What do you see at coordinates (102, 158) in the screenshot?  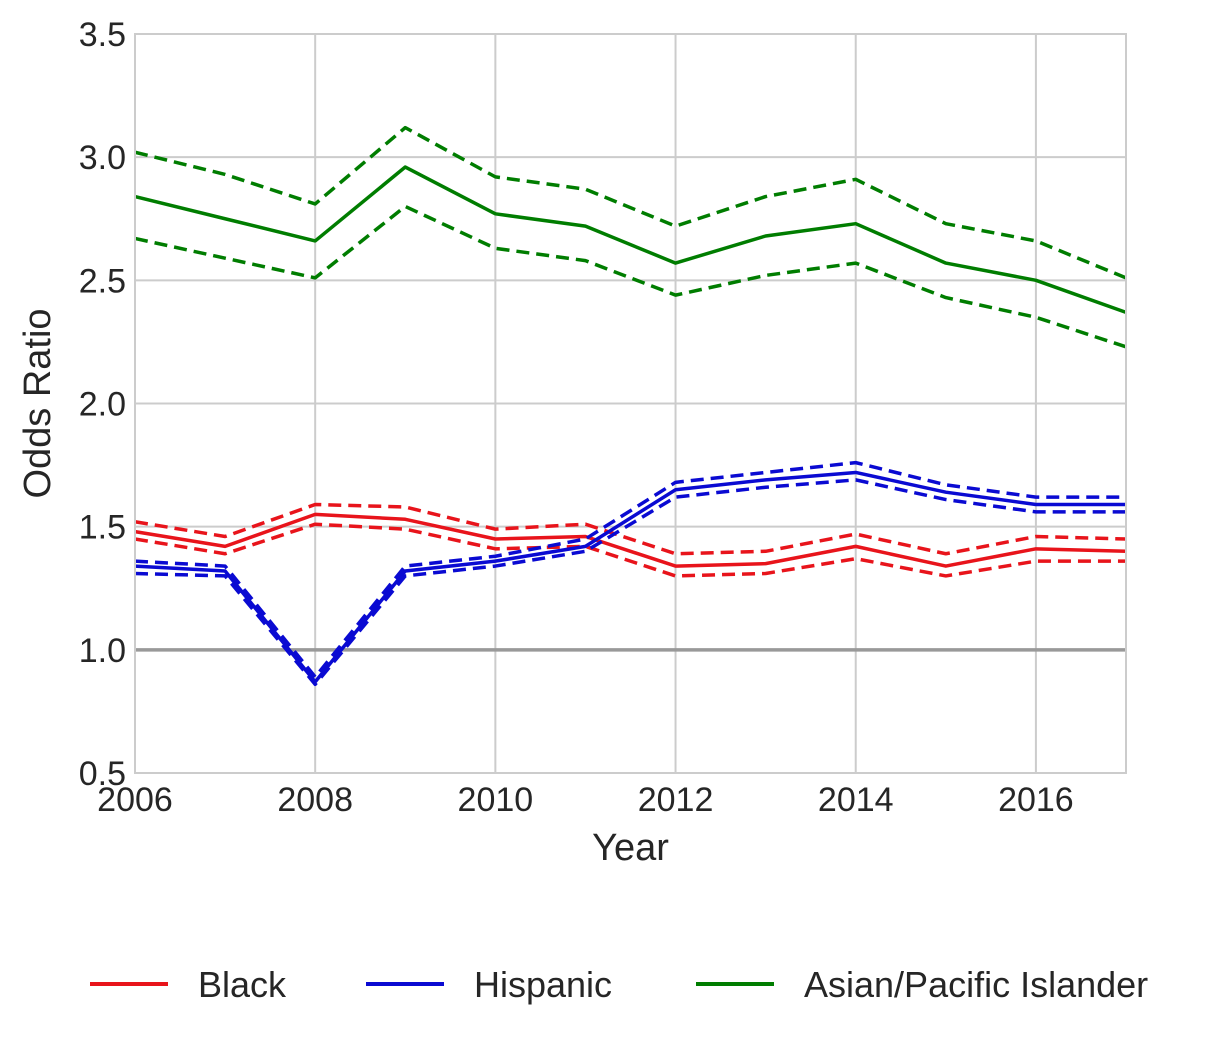 I see `y-tick-label: 3.0` at bounding box center [102, 158].